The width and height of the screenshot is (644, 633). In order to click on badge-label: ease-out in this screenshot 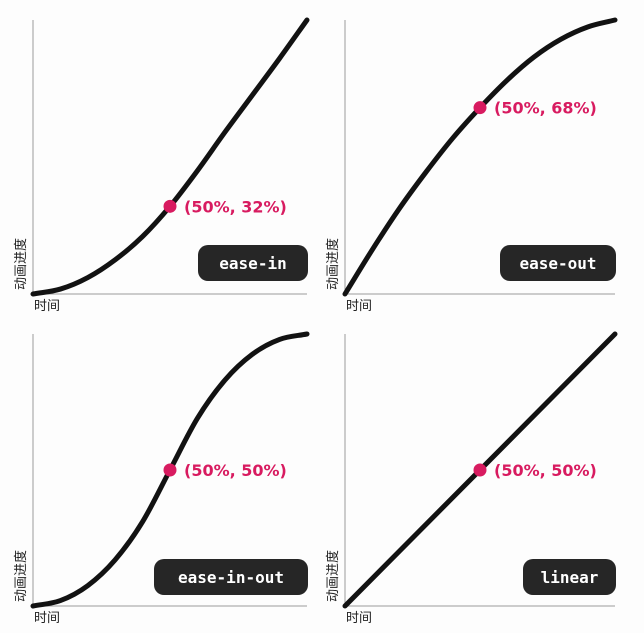, I will do `click(557, 263)`.